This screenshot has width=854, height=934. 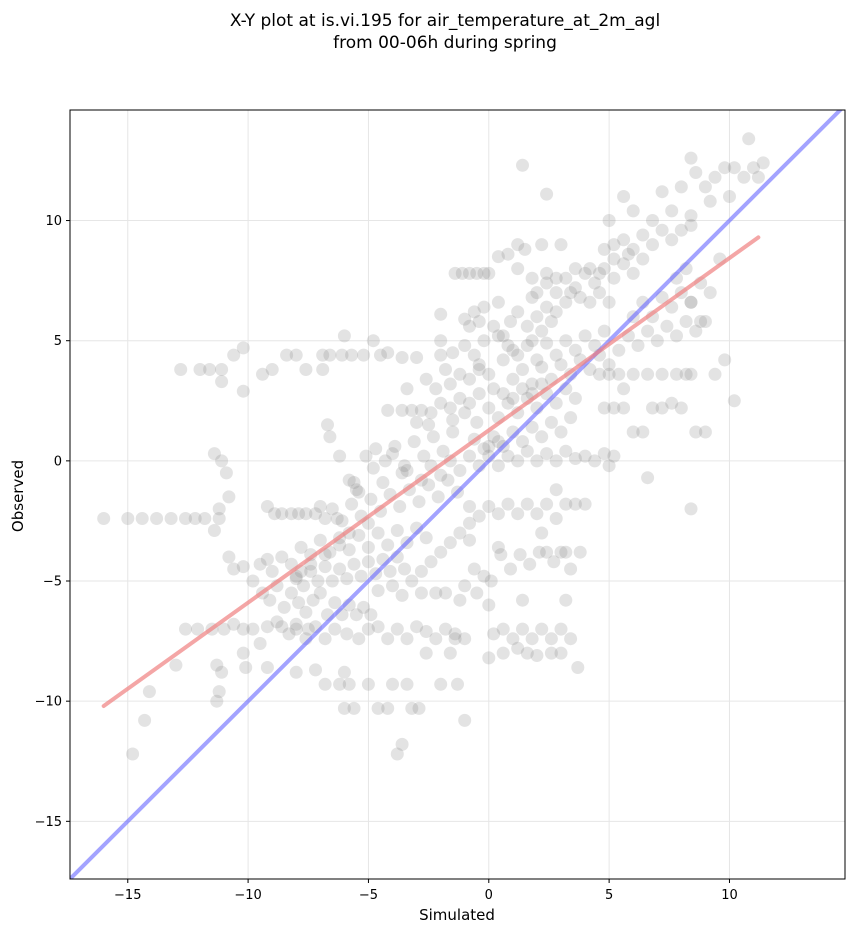 What do you see at coordinates (729, 895) in the screenshot?
I see `x-tick-label: 10` at bounding box center [729, 895].